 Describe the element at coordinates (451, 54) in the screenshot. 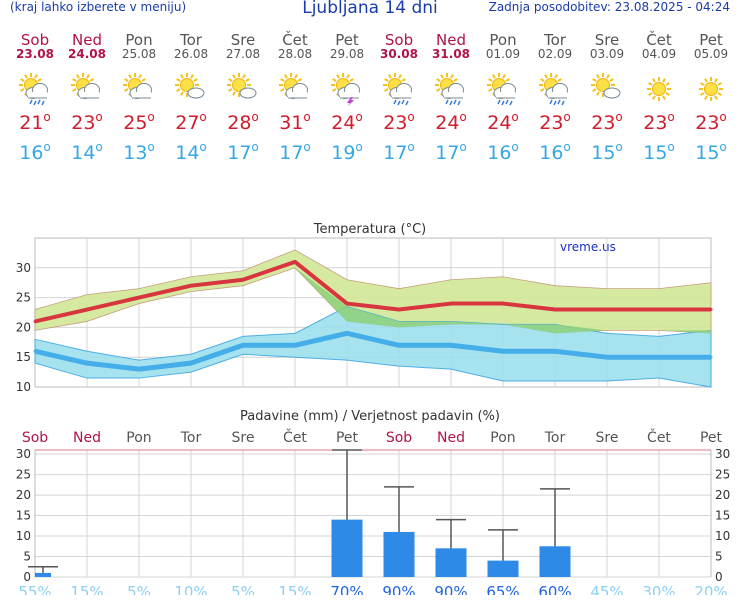

I see `day-date: 31.08` at that location.